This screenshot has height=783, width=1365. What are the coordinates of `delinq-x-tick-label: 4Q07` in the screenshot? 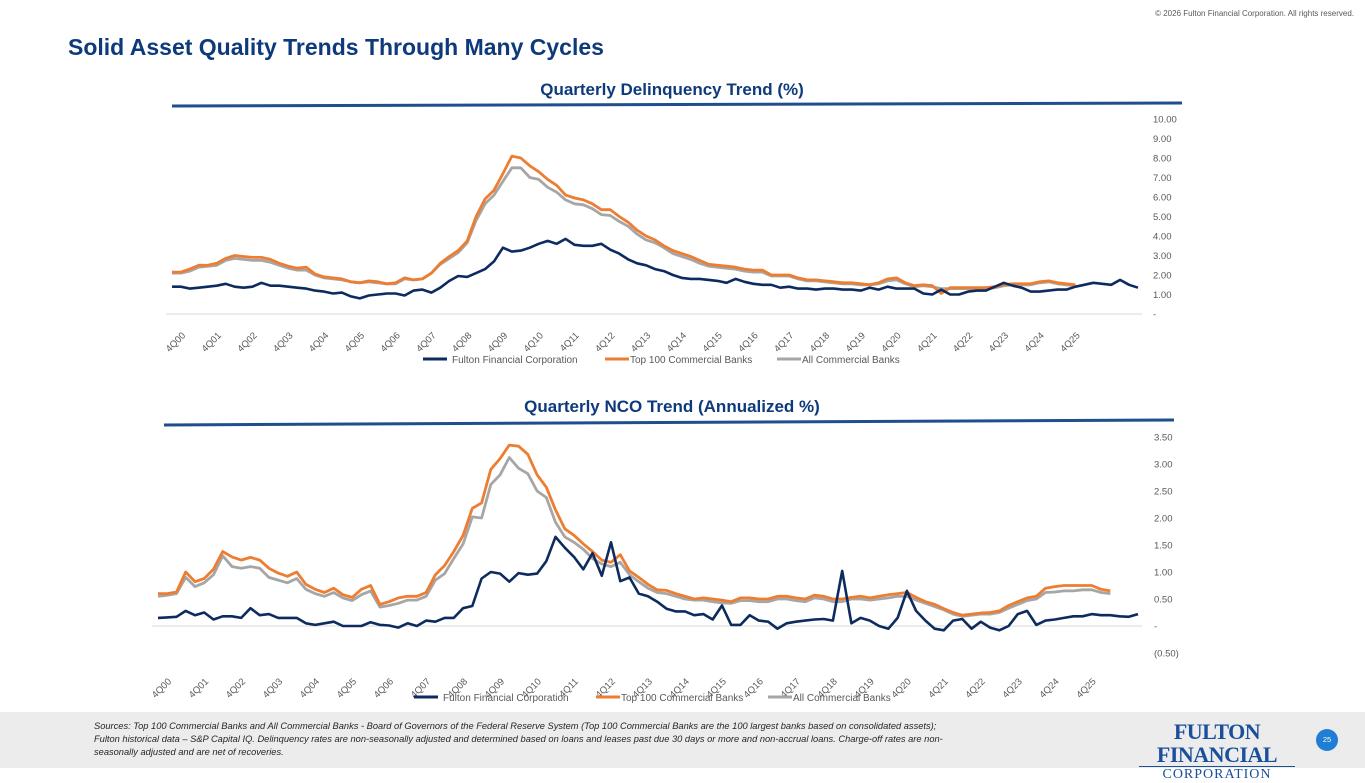 It's located at (426, 342).